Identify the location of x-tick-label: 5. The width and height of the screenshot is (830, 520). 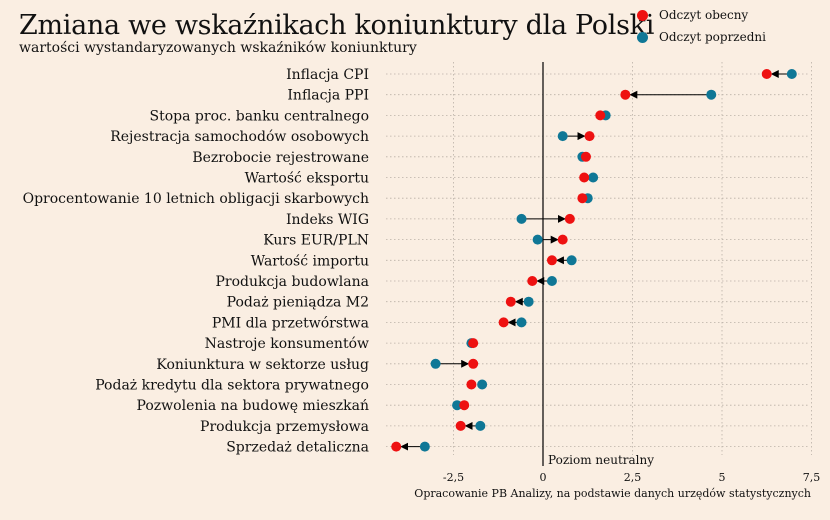
(722, 477).